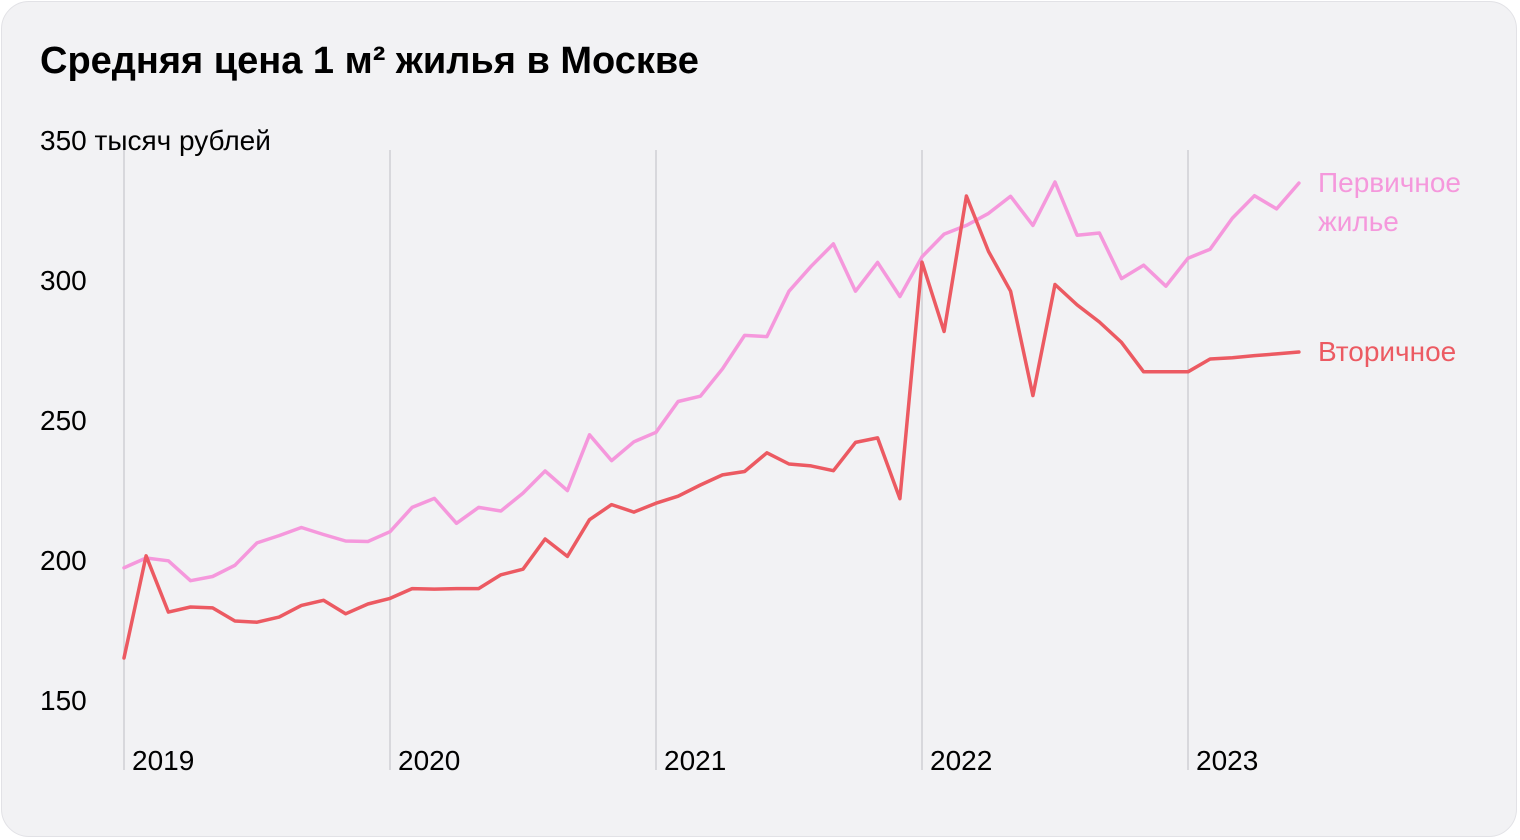 The width and height of the screenshot is (1520, 840). Describe the element at coordinates (63, 420) in the screenshot. I see `y-tick-label: 250` at that location.